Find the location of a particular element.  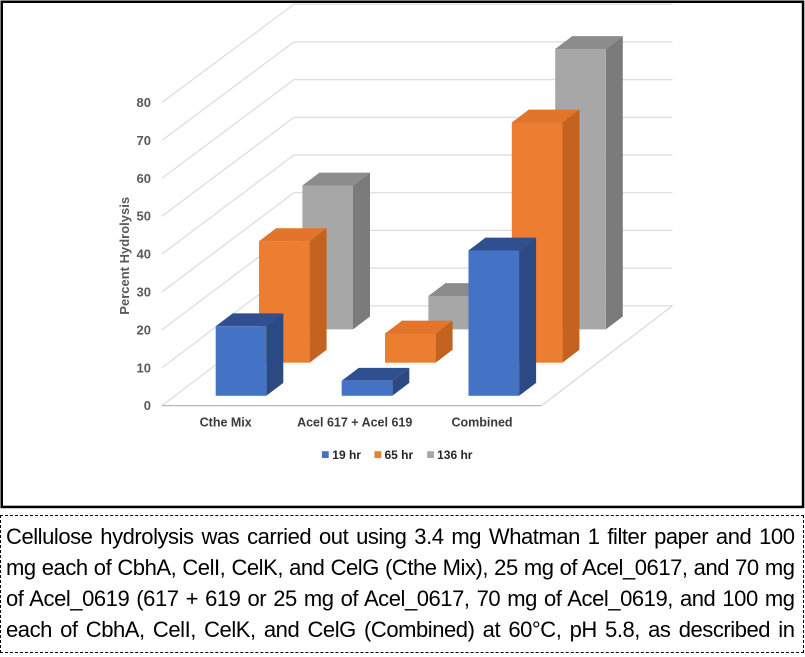

svg-text: Percent Hydrolysis is located at coordinates (124, 256).